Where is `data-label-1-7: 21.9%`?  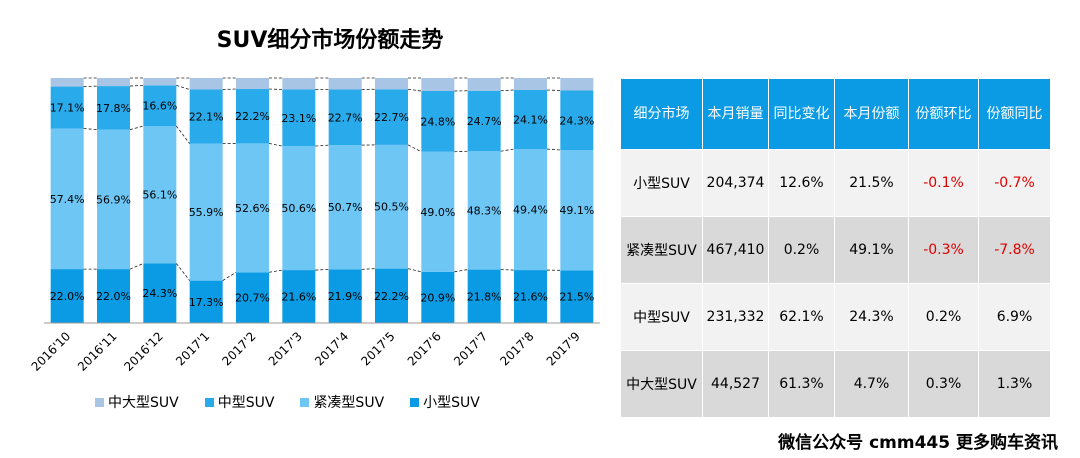 data-label-1-7: 21.9% is located at coordinates (345, 296).